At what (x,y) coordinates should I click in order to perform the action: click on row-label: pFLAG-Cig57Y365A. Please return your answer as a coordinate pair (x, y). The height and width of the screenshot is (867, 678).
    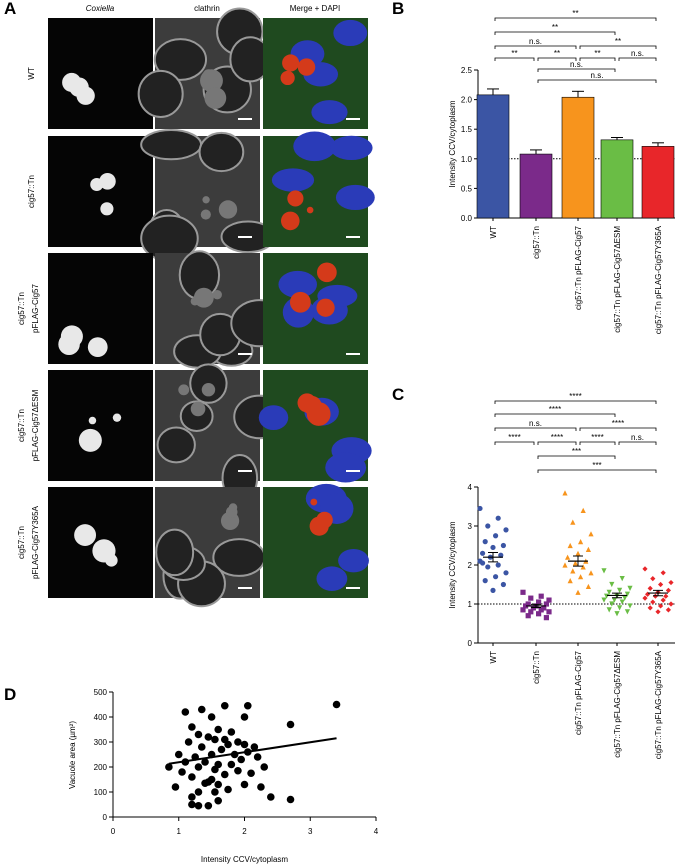
    Looking at the image, I should click on (35, 542).